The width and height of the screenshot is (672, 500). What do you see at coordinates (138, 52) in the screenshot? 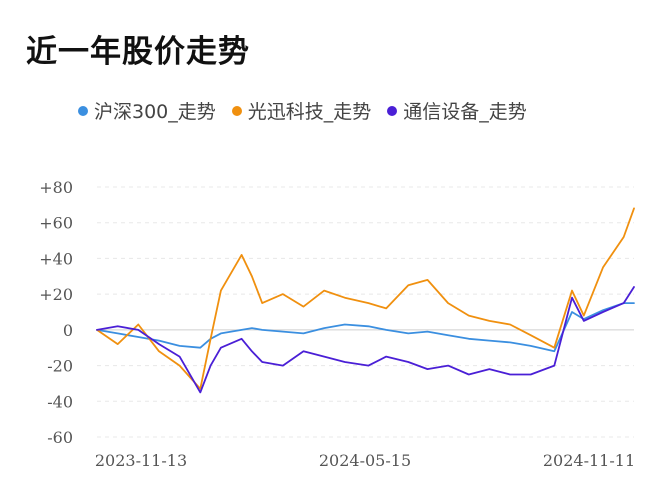
I see `chart-title: 近一年股价走势` at bounding box center [138, 52].